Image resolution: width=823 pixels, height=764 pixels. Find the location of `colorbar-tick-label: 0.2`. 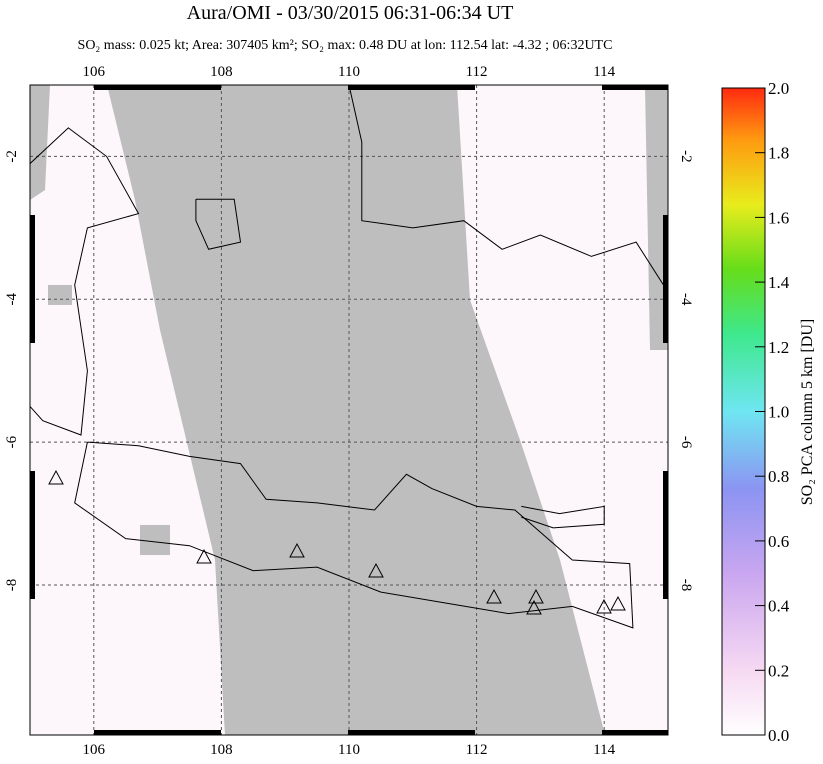

colorbar-tick-label: 0.2 is located at coordinates (778, 670).